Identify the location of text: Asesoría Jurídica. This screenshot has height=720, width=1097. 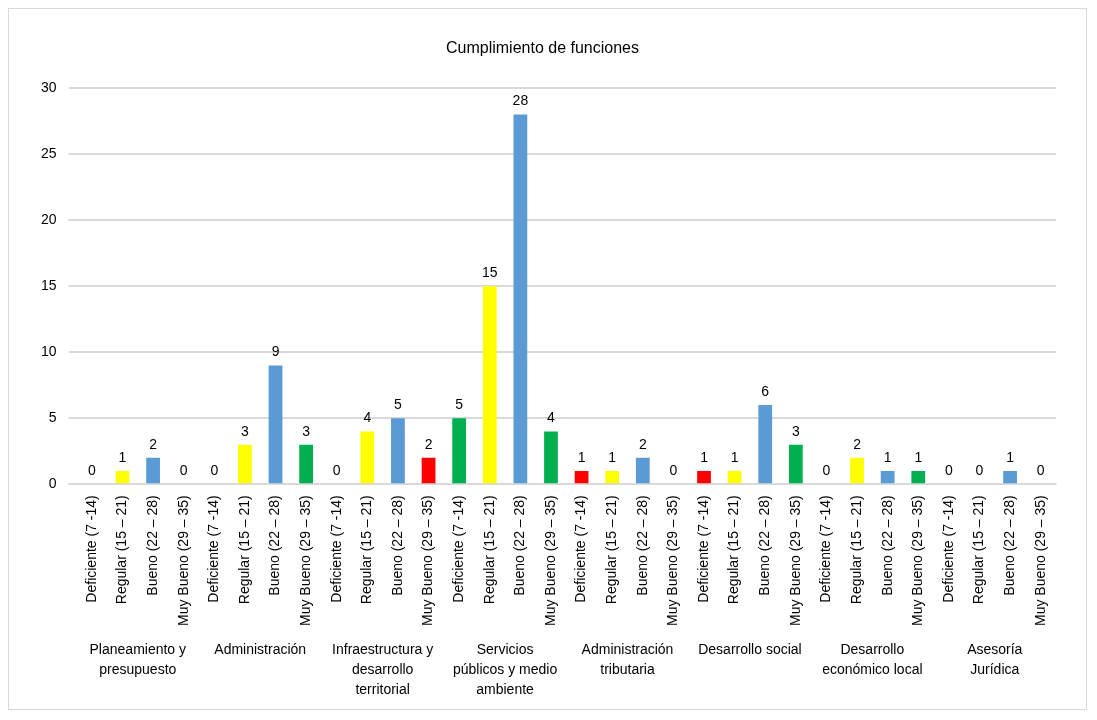
(995, 658).